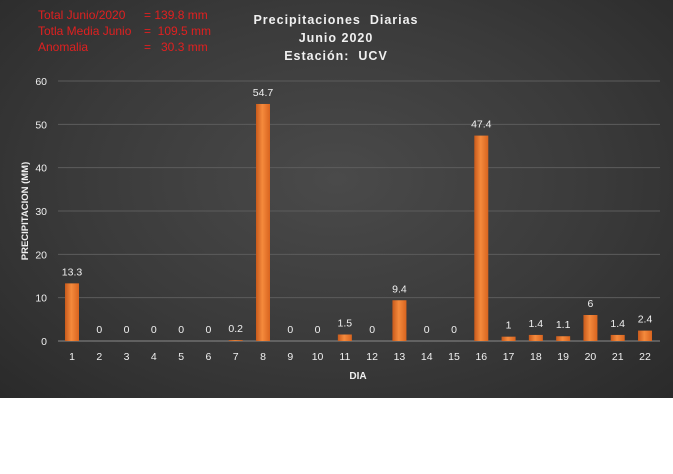 The image size is (673, 474). I want to click on x-tick-label: 8, so click(263, 357).